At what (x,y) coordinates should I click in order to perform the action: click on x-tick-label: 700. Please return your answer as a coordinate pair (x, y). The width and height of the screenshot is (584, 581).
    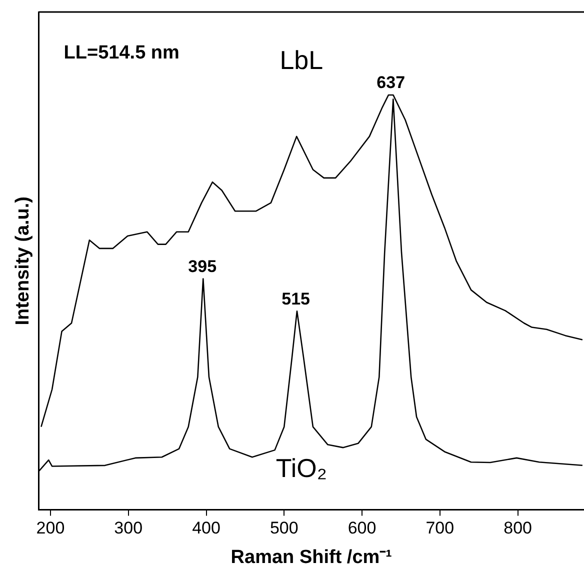
    Looking at the image, I should click on (440, 528).